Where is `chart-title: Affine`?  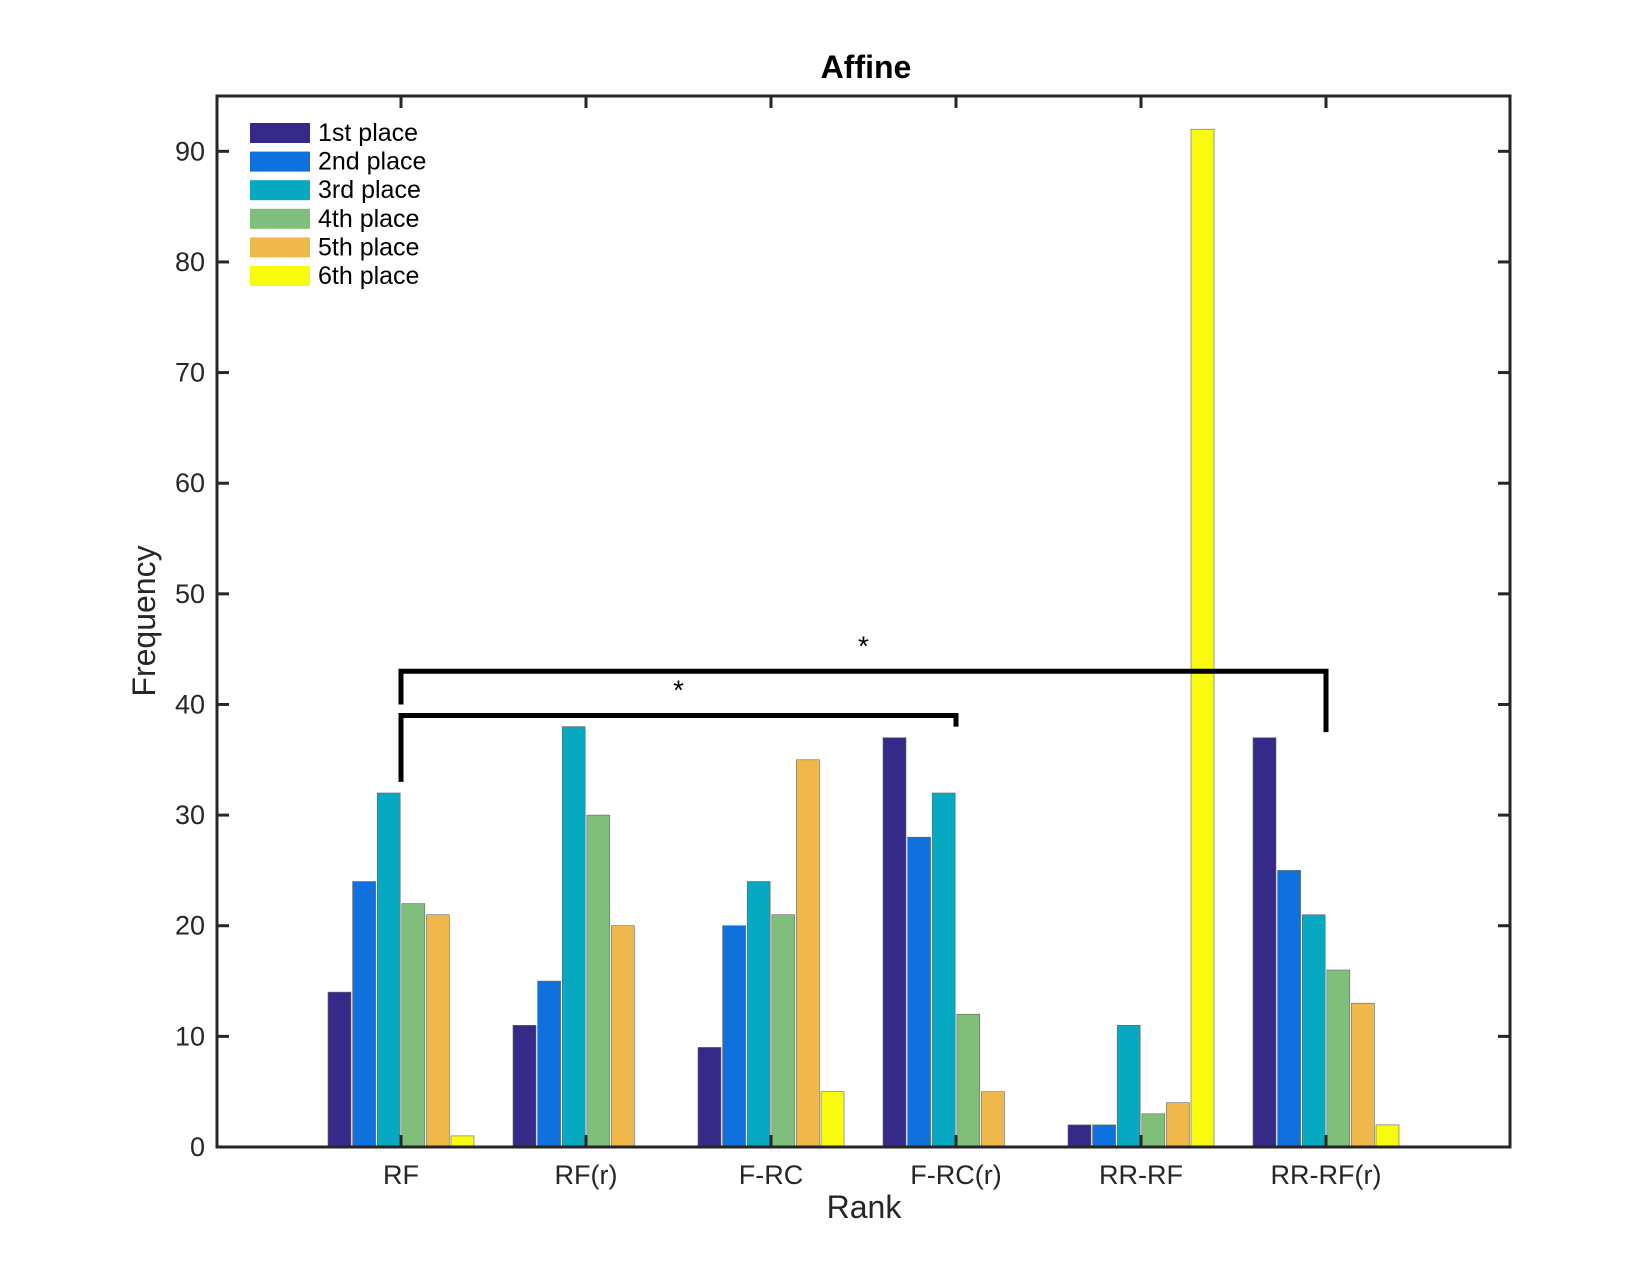
chart-title: Affine is located at coordinates (866, 67).